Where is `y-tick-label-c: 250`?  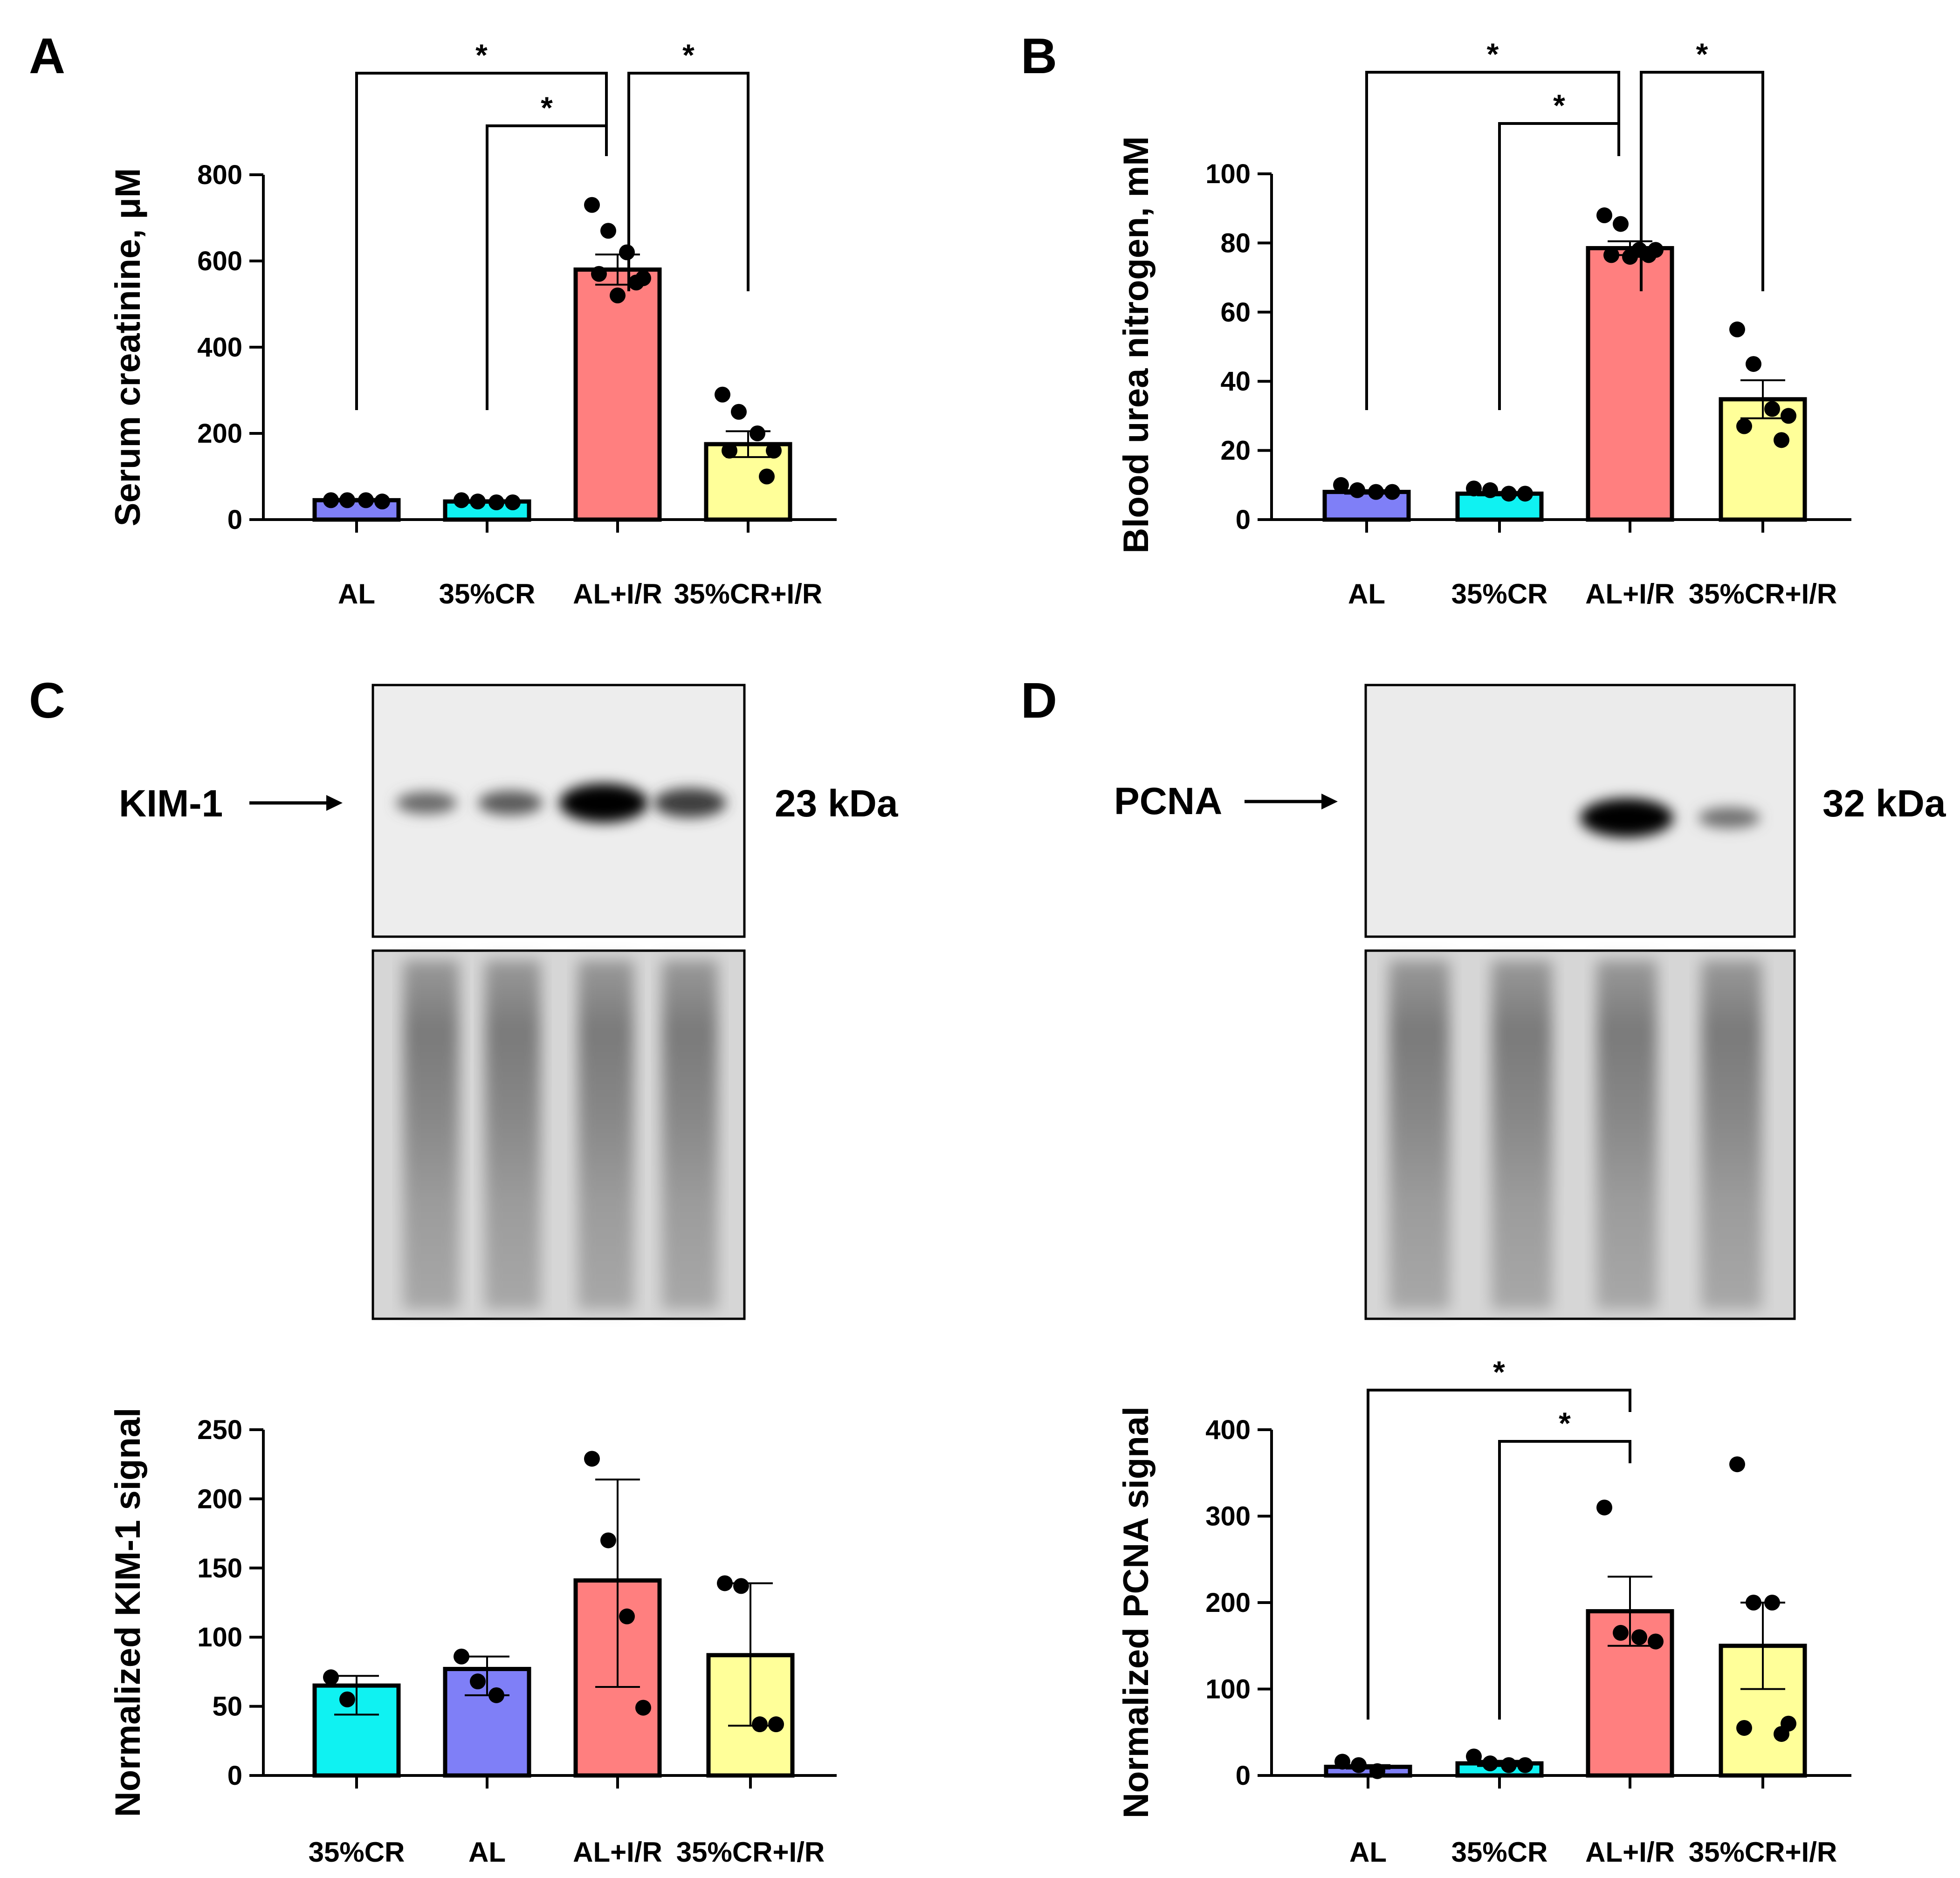
y-tick-label-c: 250 is located at coordinates (219, 1430).